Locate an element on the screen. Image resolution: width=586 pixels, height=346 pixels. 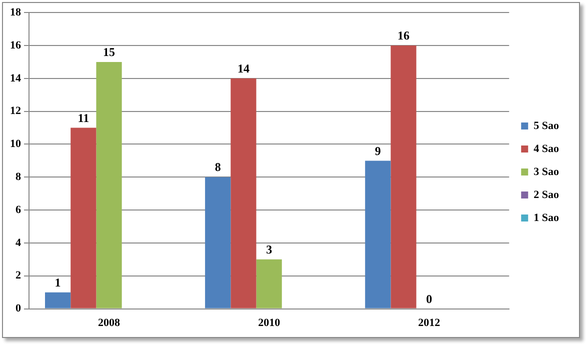
y-tick-label: 14 is located at coordinates (16, 78).